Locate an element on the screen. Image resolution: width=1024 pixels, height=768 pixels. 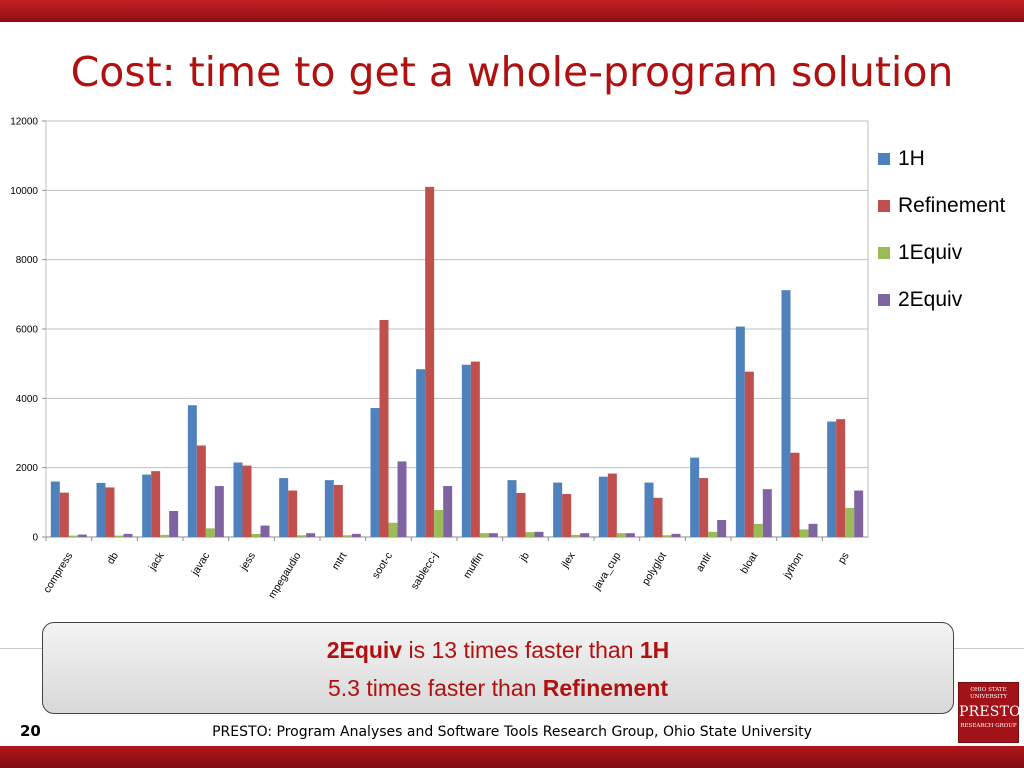
bar-2equiv-db is located at coordinates (128, 535).